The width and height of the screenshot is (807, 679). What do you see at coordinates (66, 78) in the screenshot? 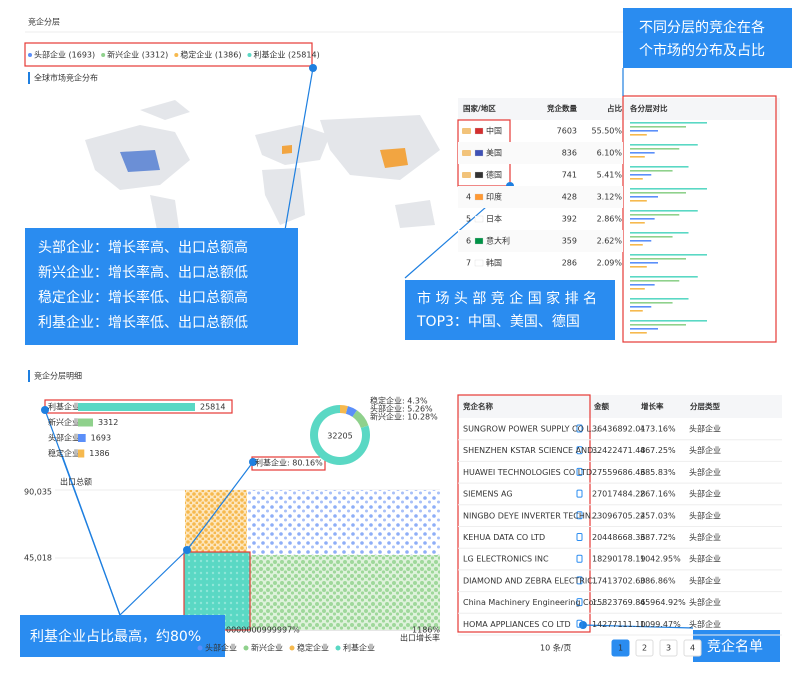
I see `map-title: 全球市场竞企分布` at bounding box center [66, 78].